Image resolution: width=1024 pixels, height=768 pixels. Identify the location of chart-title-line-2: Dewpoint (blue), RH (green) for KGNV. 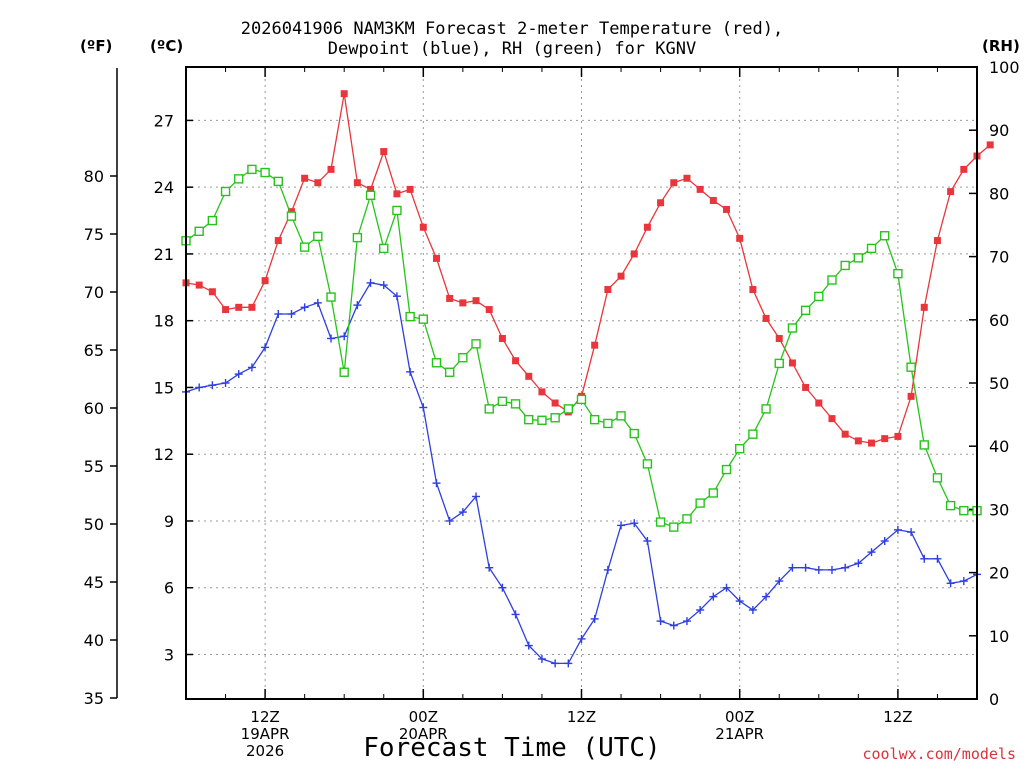
(512, 49).